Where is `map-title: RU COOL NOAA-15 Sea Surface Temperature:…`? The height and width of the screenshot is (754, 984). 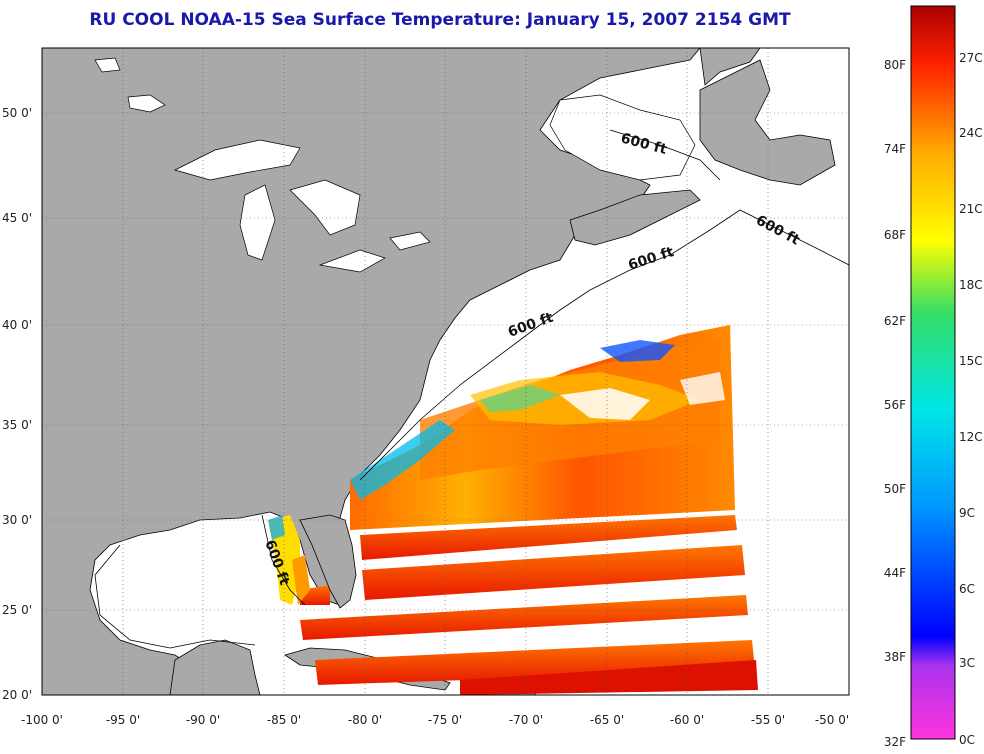 map-title: RU COOL NOAA-15 Sea Surface Temperature:… is located at coordinates (440, 20).